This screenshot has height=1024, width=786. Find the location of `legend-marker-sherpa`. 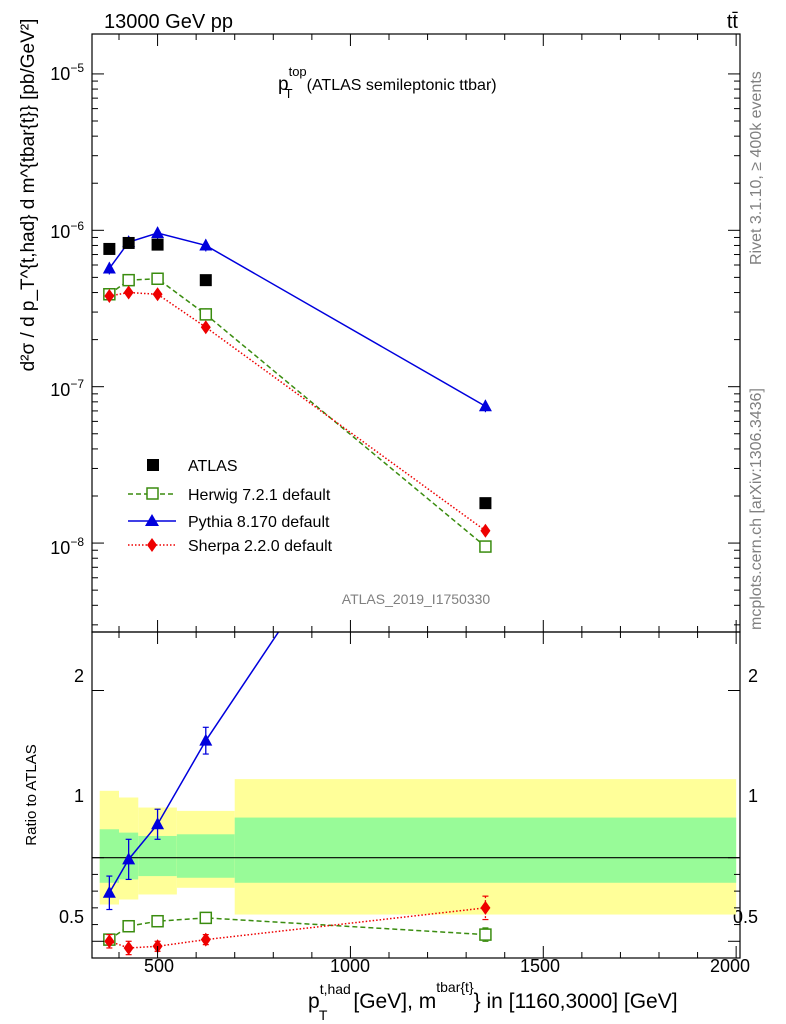

legend-marker-sherpa is located at coordinates (152, 545).